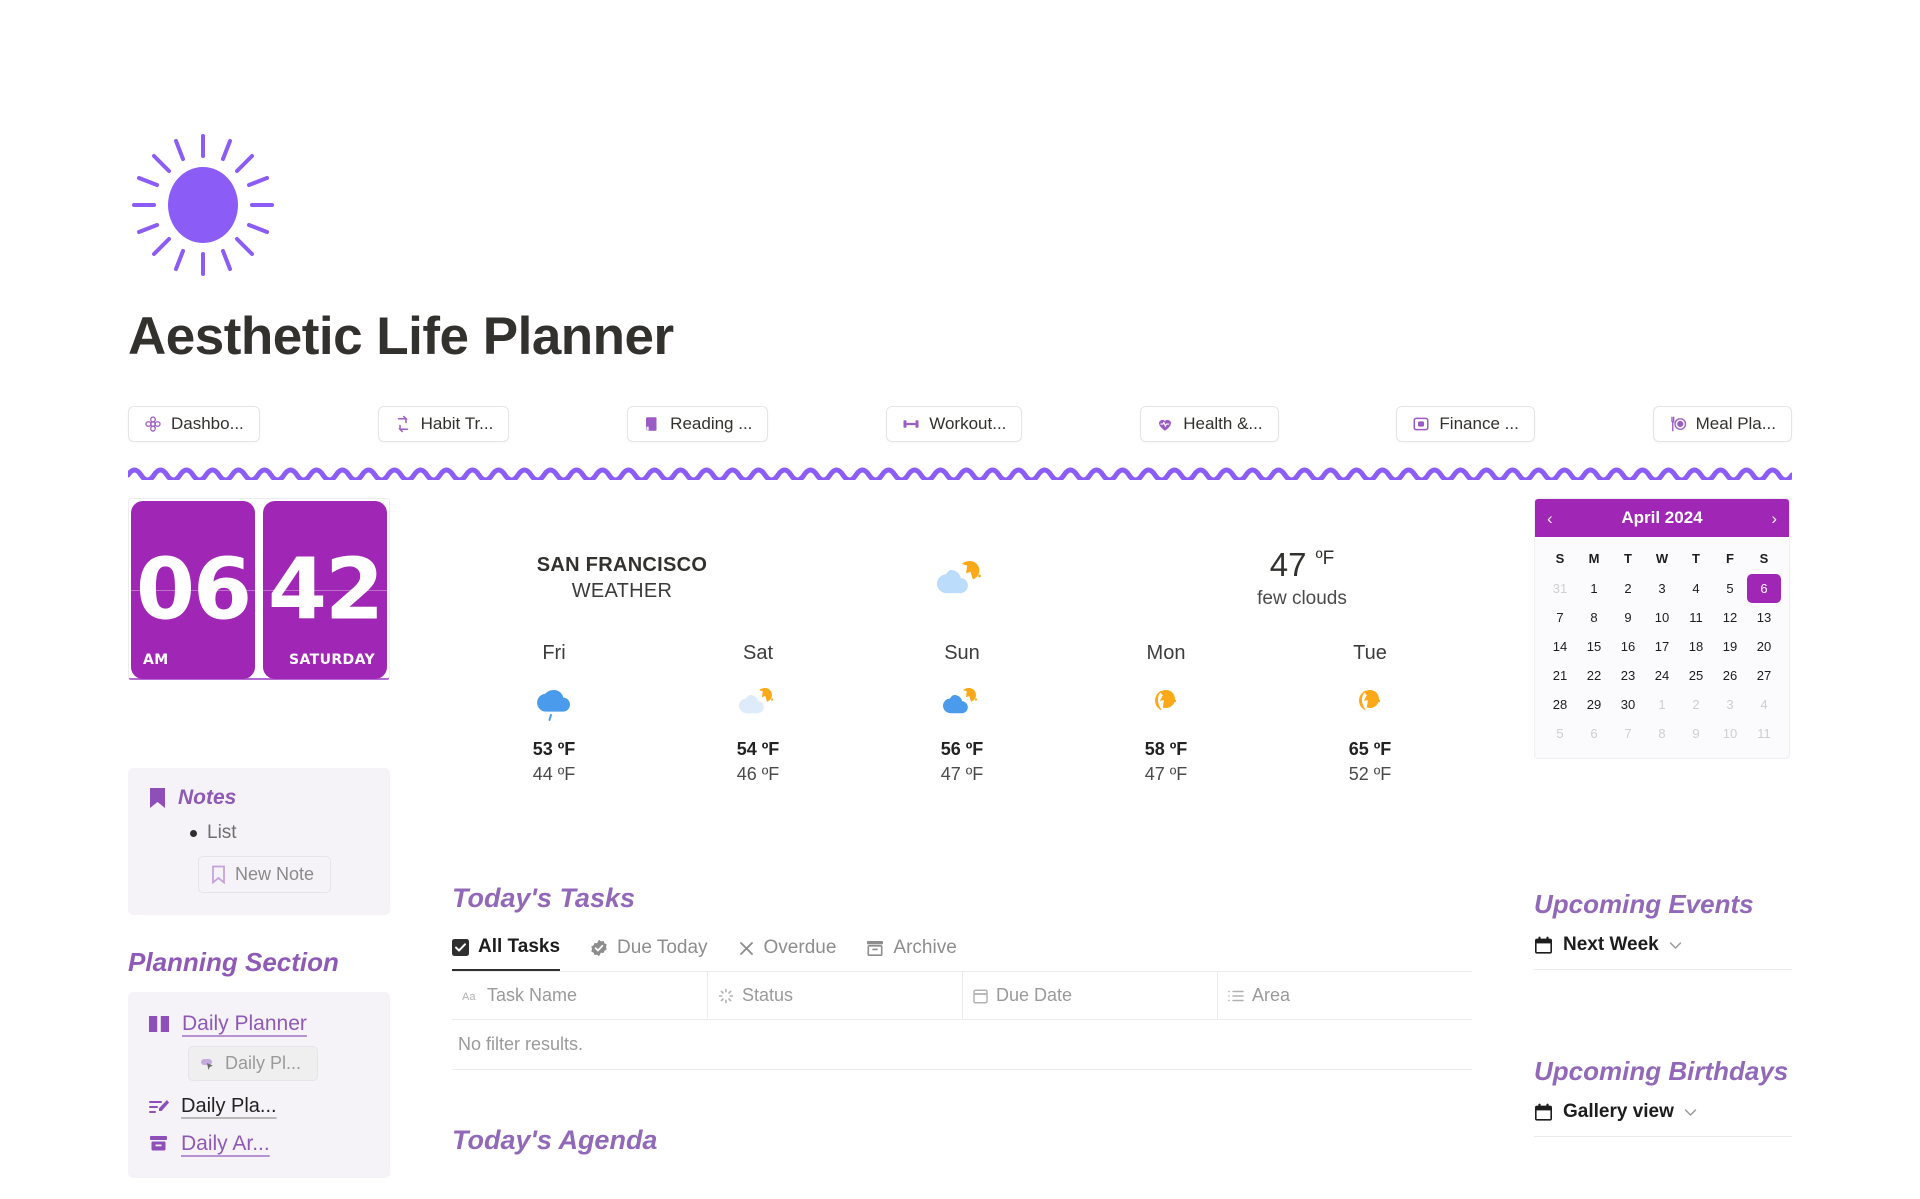  What do you see at coordinates (153, 424) in the screenshot?
I see `dashboard-flower-icon` at bounding box center [153, 424].